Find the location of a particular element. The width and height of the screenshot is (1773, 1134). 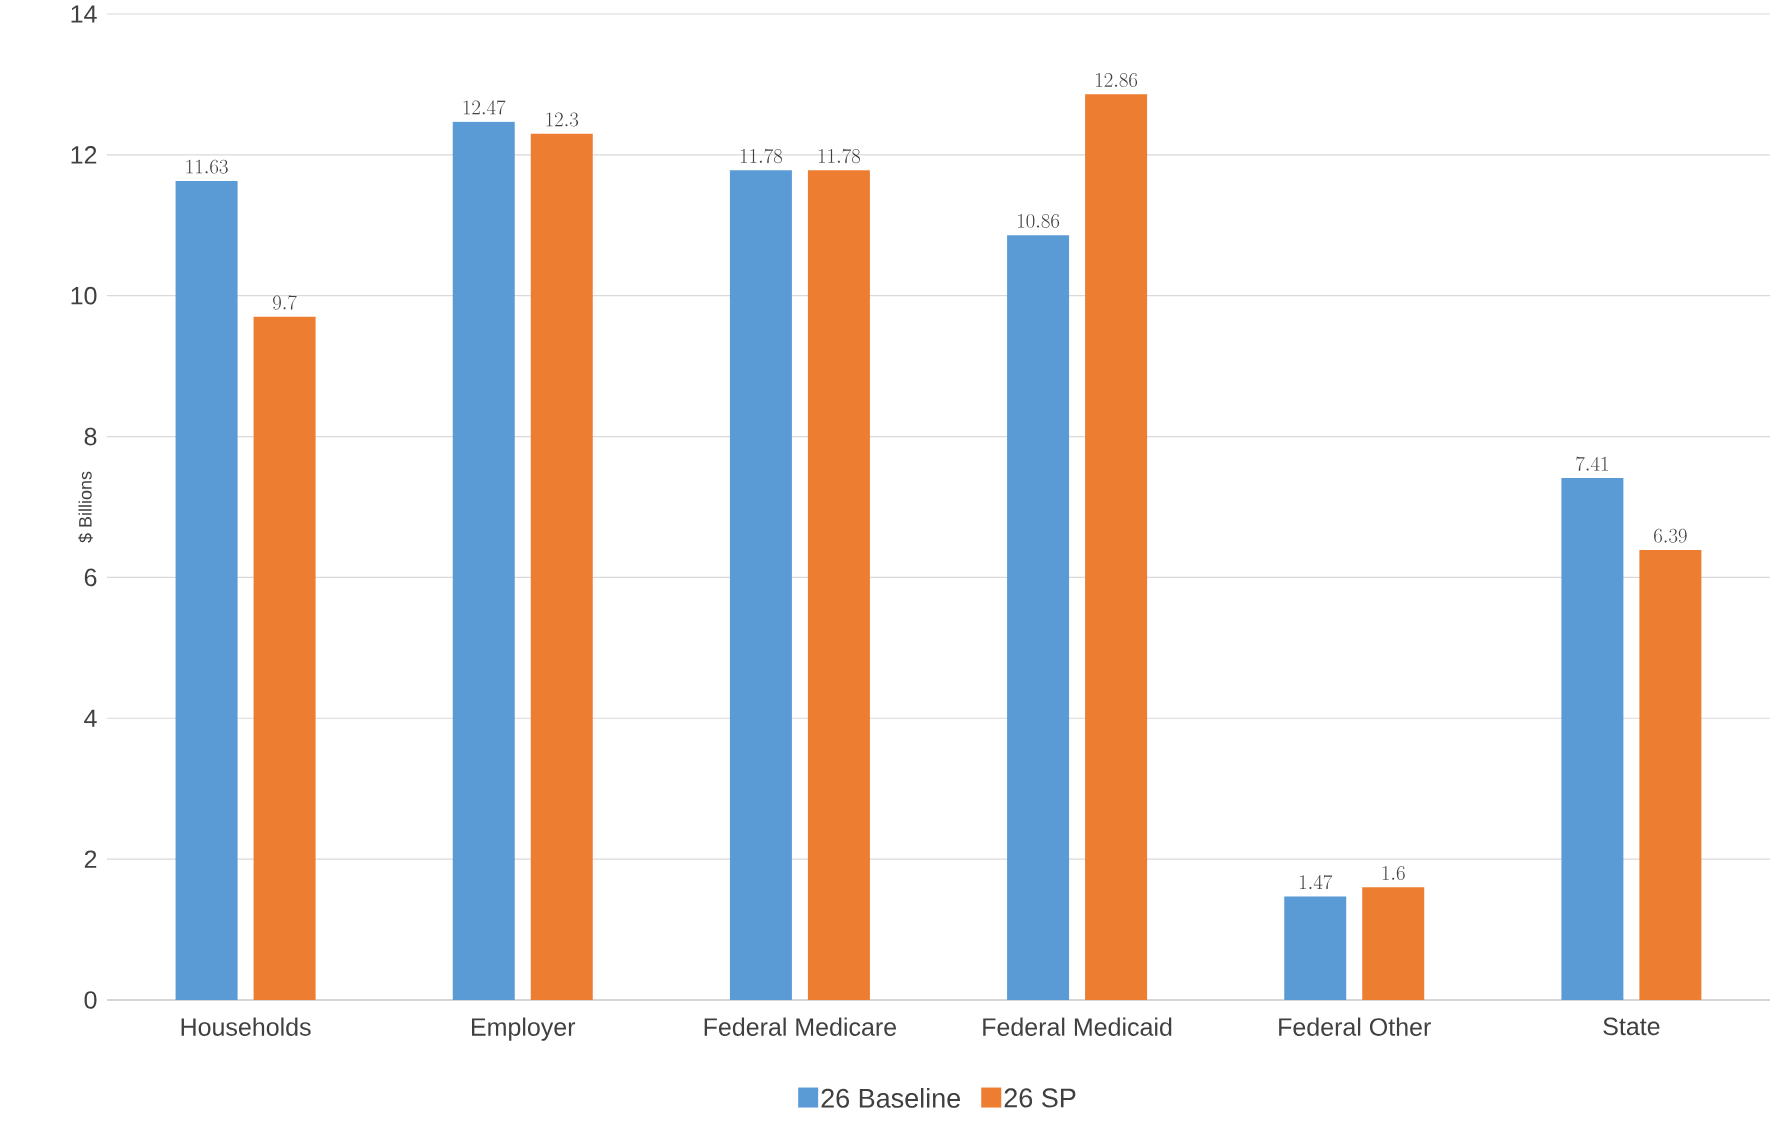

y-tick-label: 4 is located at coordinates (90, 718).